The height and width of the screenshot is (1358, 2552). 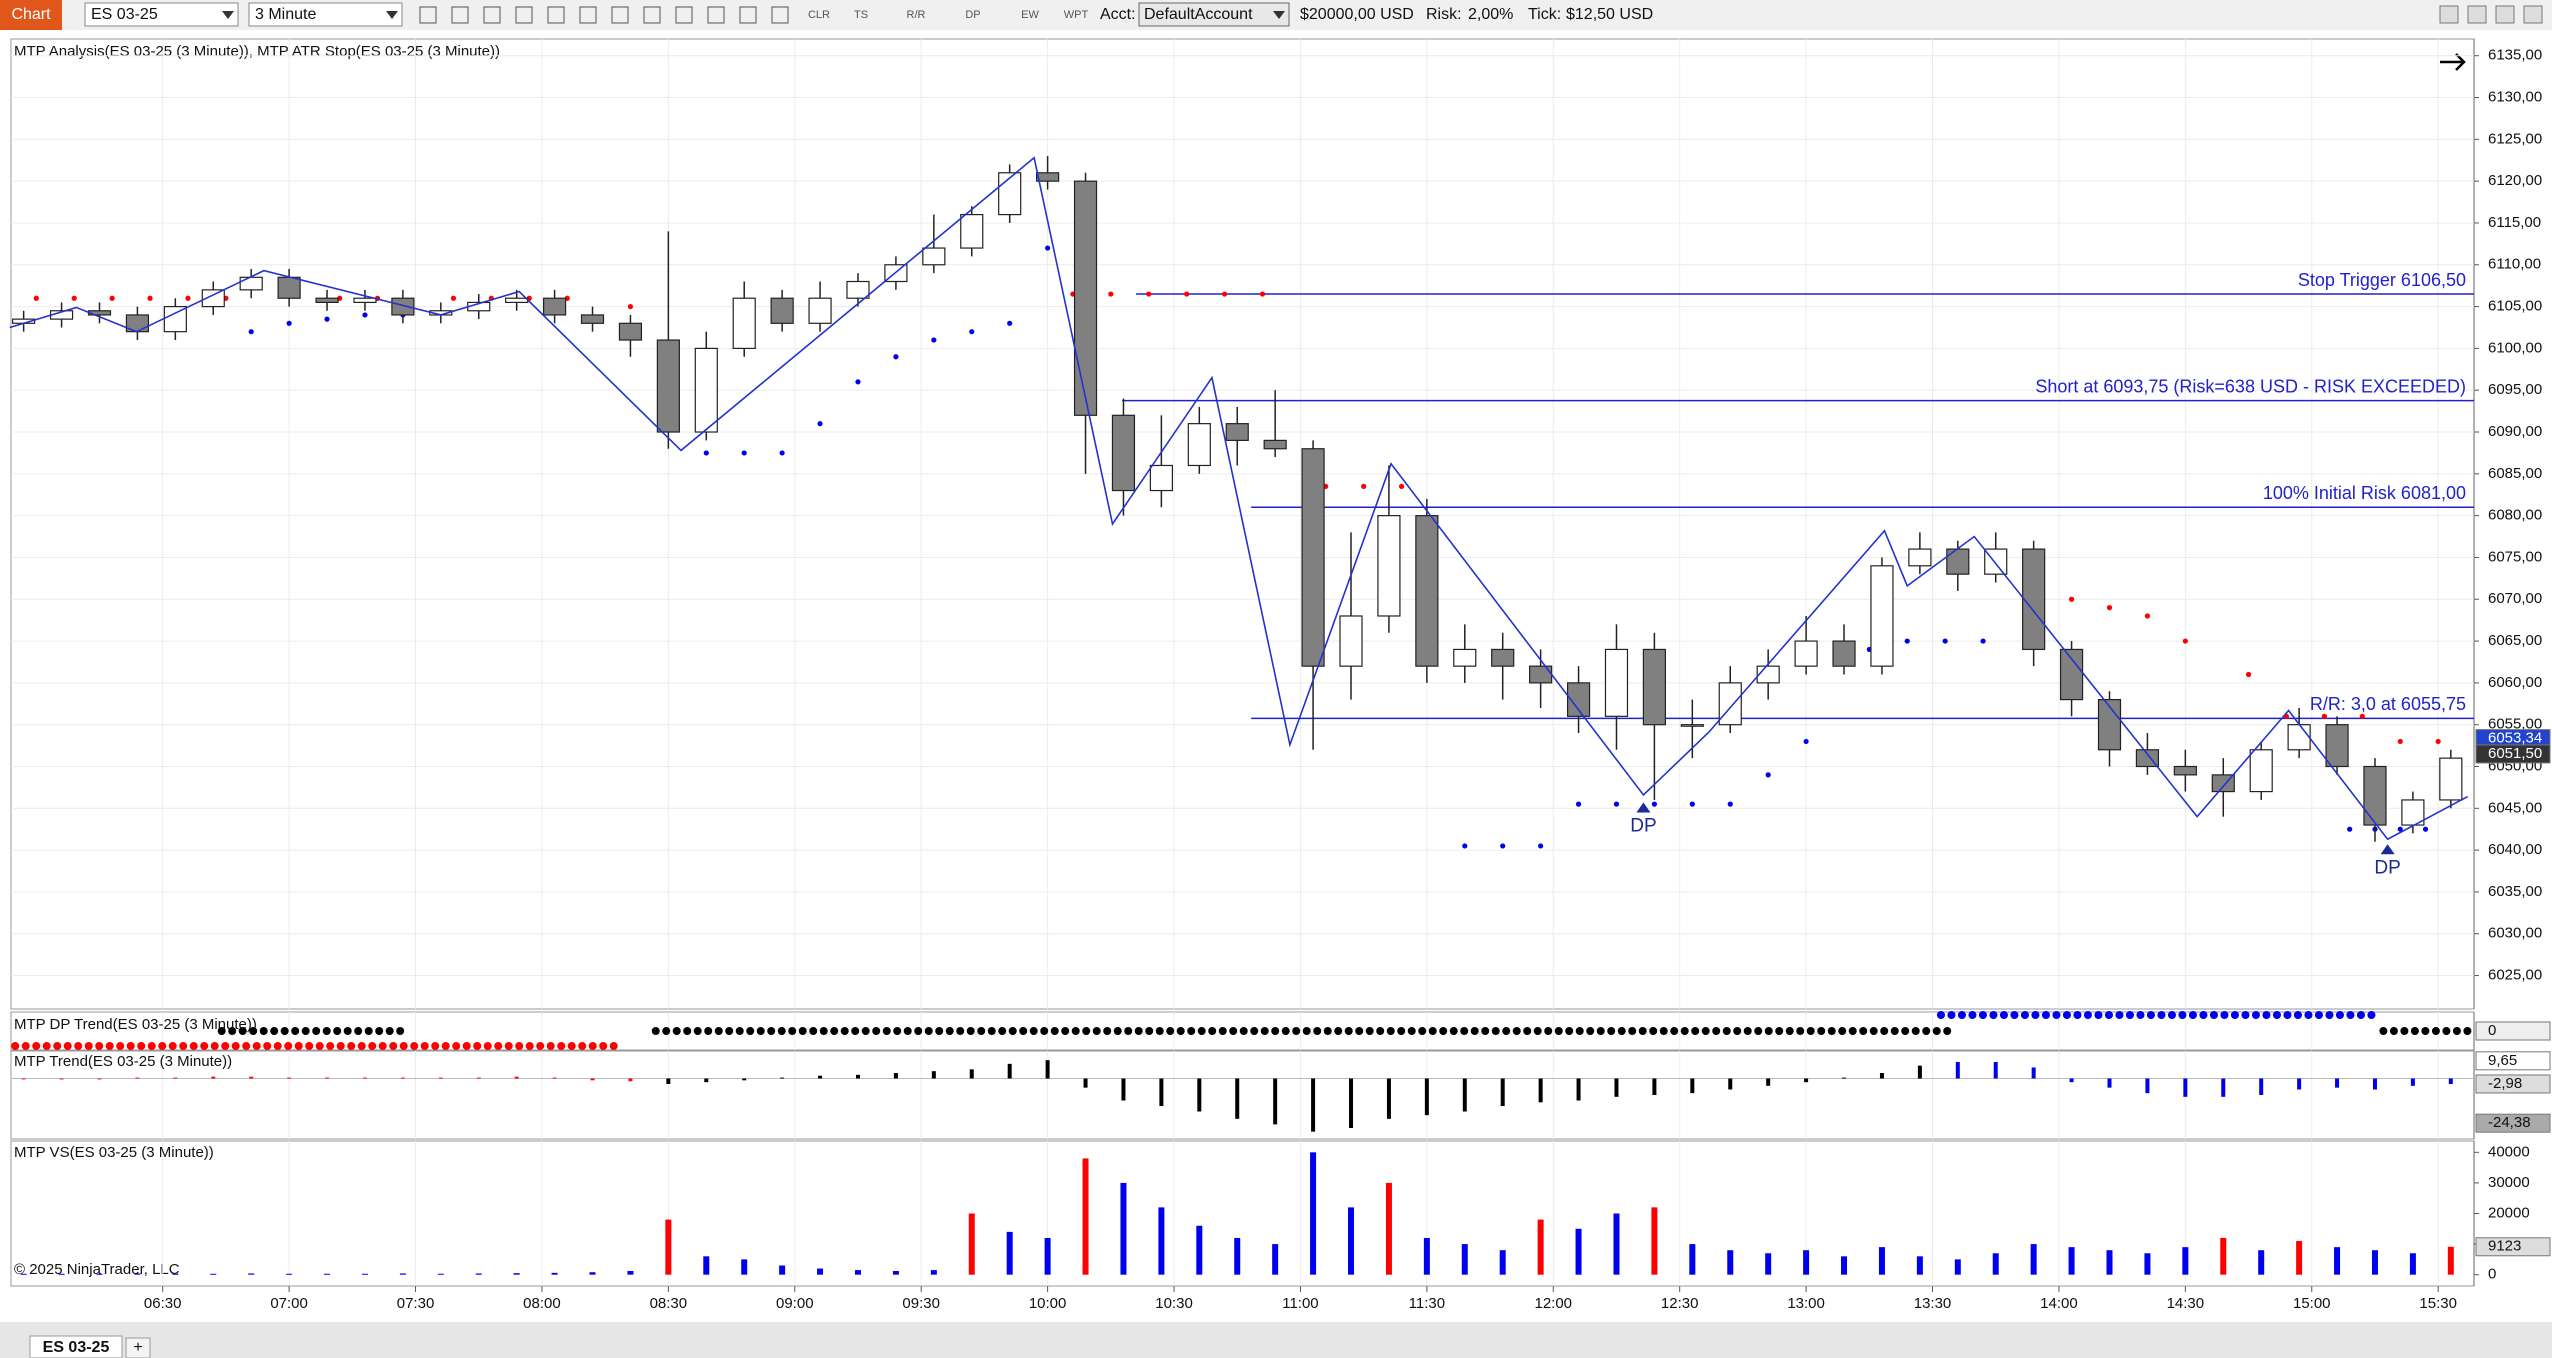 I want to click on tab-bar, so click(x=1276, y=1340).